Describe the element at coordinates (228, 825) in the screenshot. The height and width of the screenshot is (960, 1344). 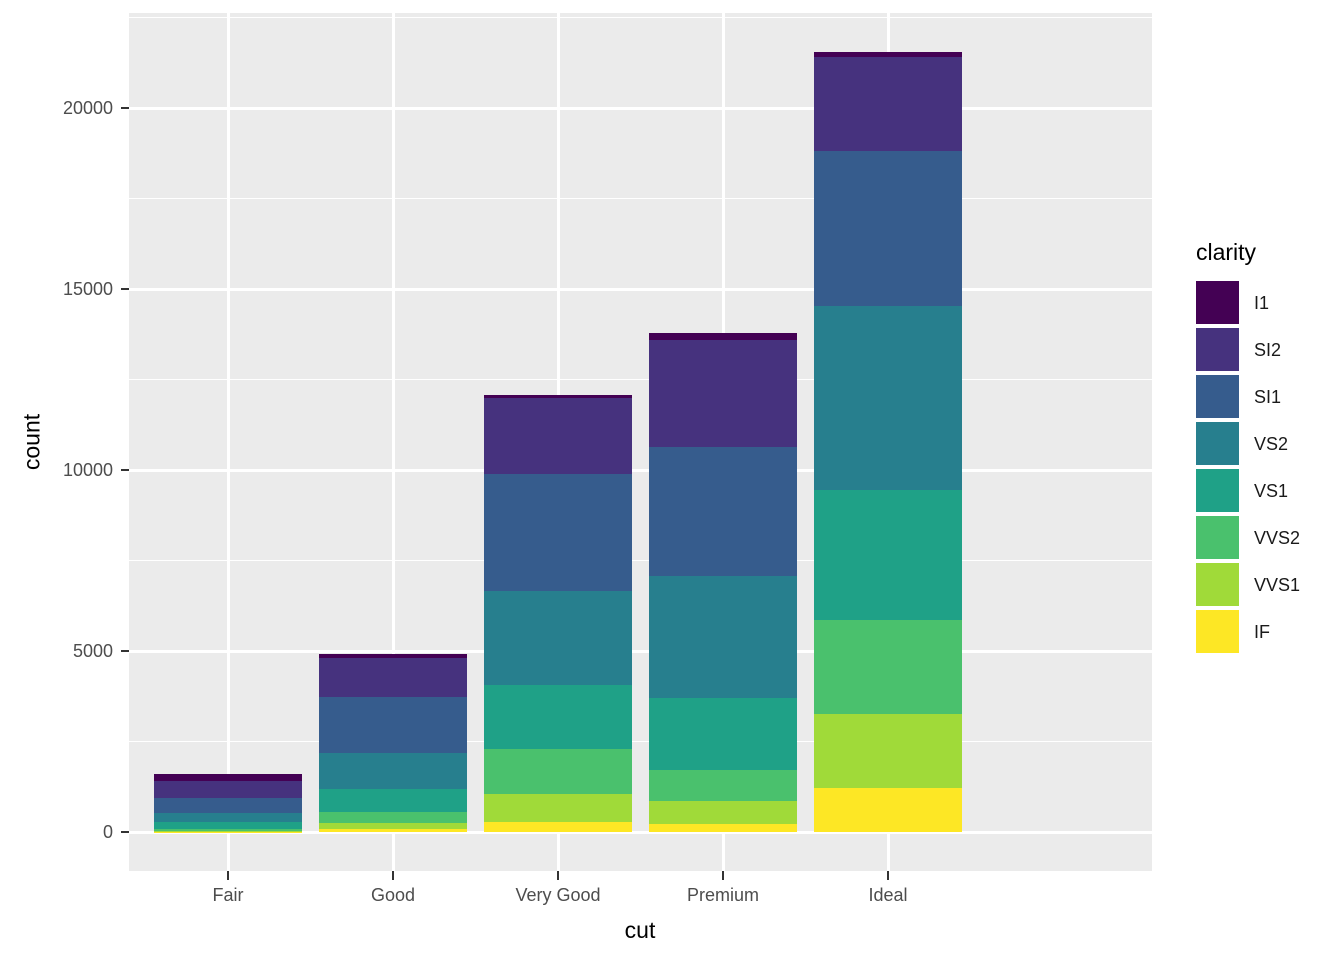
I see `bar-segment-fair-vs1` at that location.